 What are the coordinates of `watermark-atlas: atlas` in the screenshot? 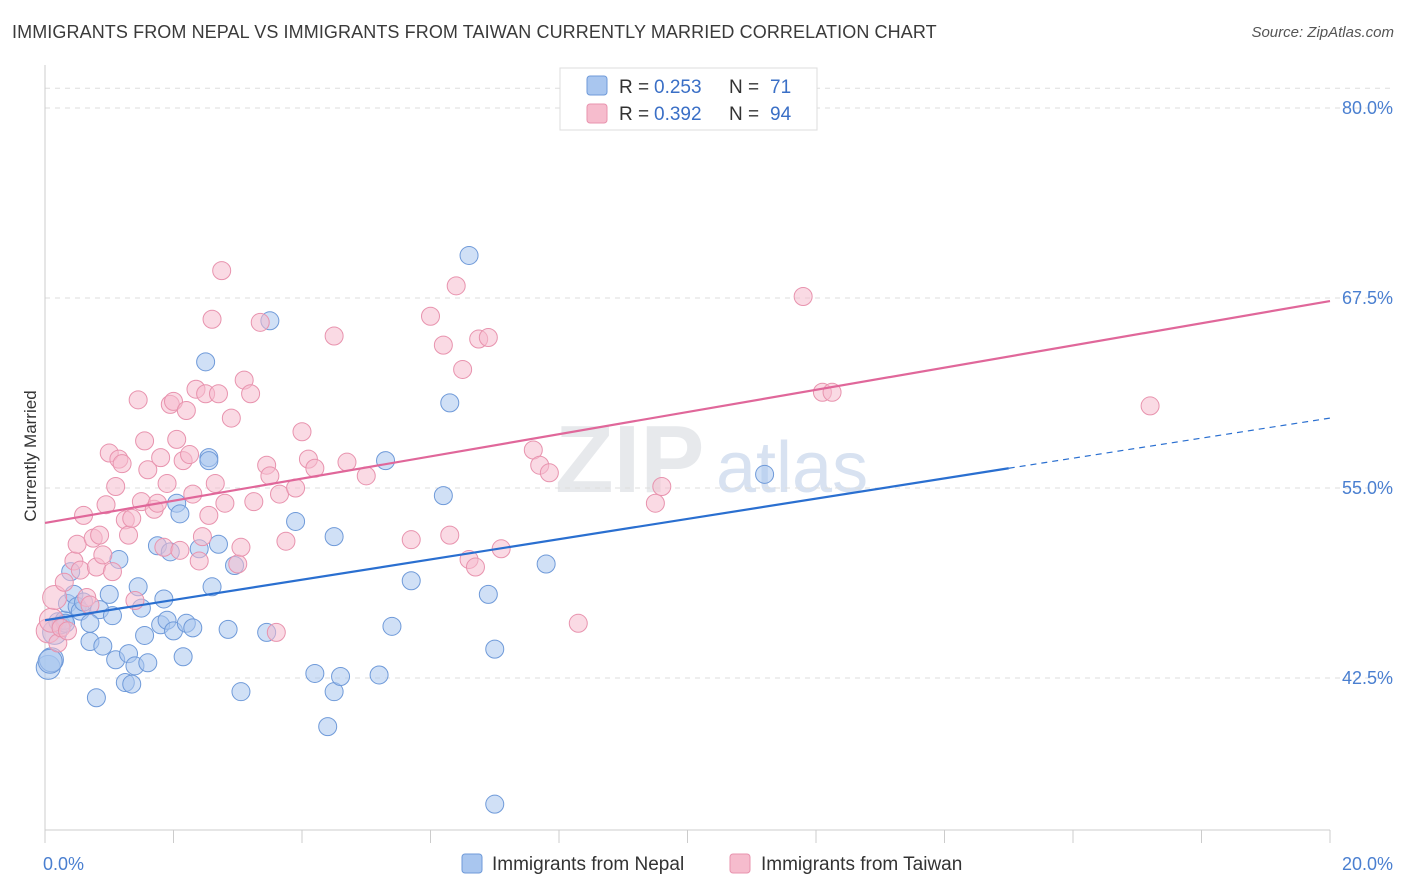 It's located at (792, 468).